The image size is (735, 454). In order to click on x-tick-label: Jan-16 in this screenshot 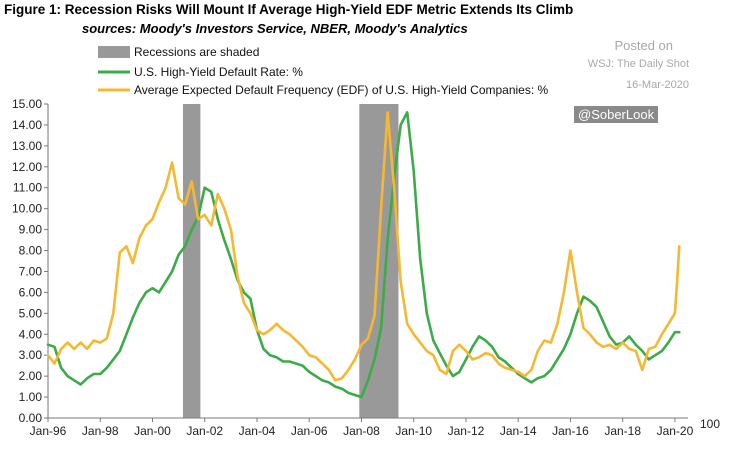, I will do `click(570, 431)`.